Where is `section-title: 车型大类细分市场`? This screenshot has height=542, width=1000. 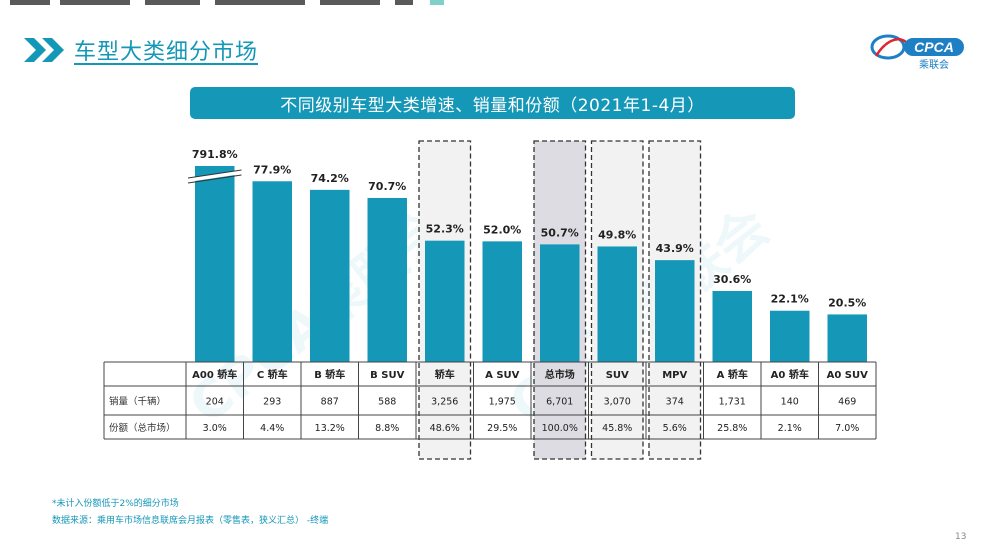 section-title: 车型大类细分市场 is located at coordinates (166, 52).